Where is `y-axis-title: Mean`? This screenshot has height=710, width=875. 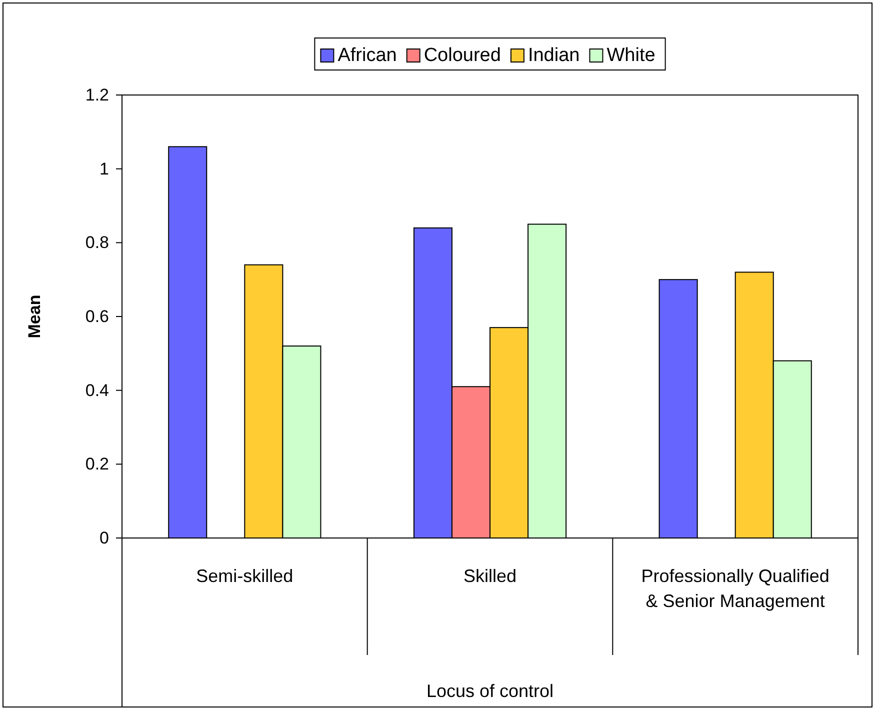
y-axis-title: Mean is located at coordinates (34, 316).